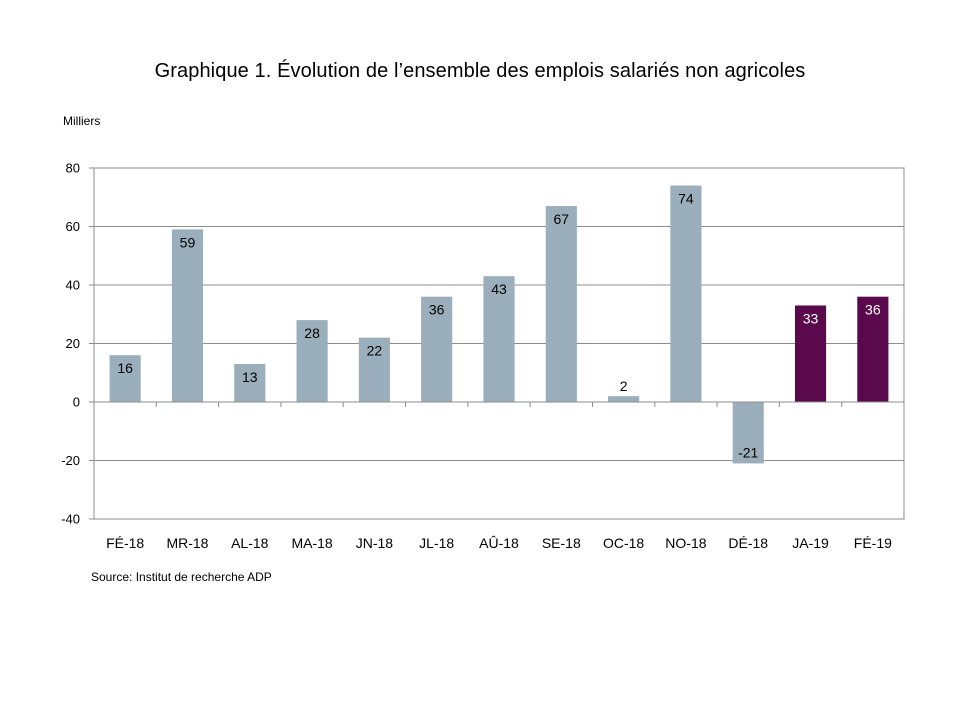 This screenshot has height=720, width=960. What do you see at coordinates (188, 242) in the screenshot?
I see `data-label: 59` at bounding box center [188, 242].